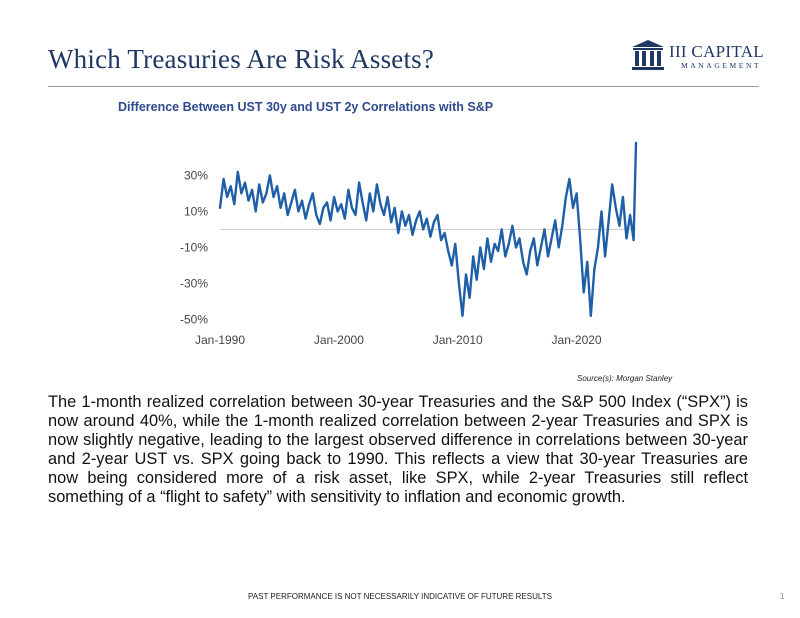 The height and width of the screenshot is (618, 800). Describe the element at coordinates (721, 65) in the screenshot. I see `logo-subtitle: MANAGEMENT` at that location.